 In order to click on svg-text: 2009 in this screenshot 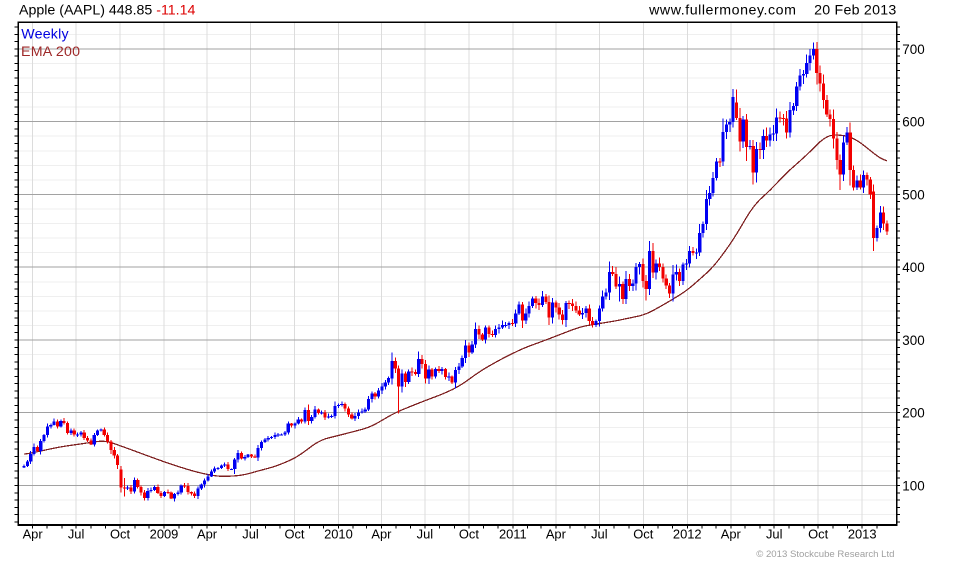, I will do `click(164, 534)`.